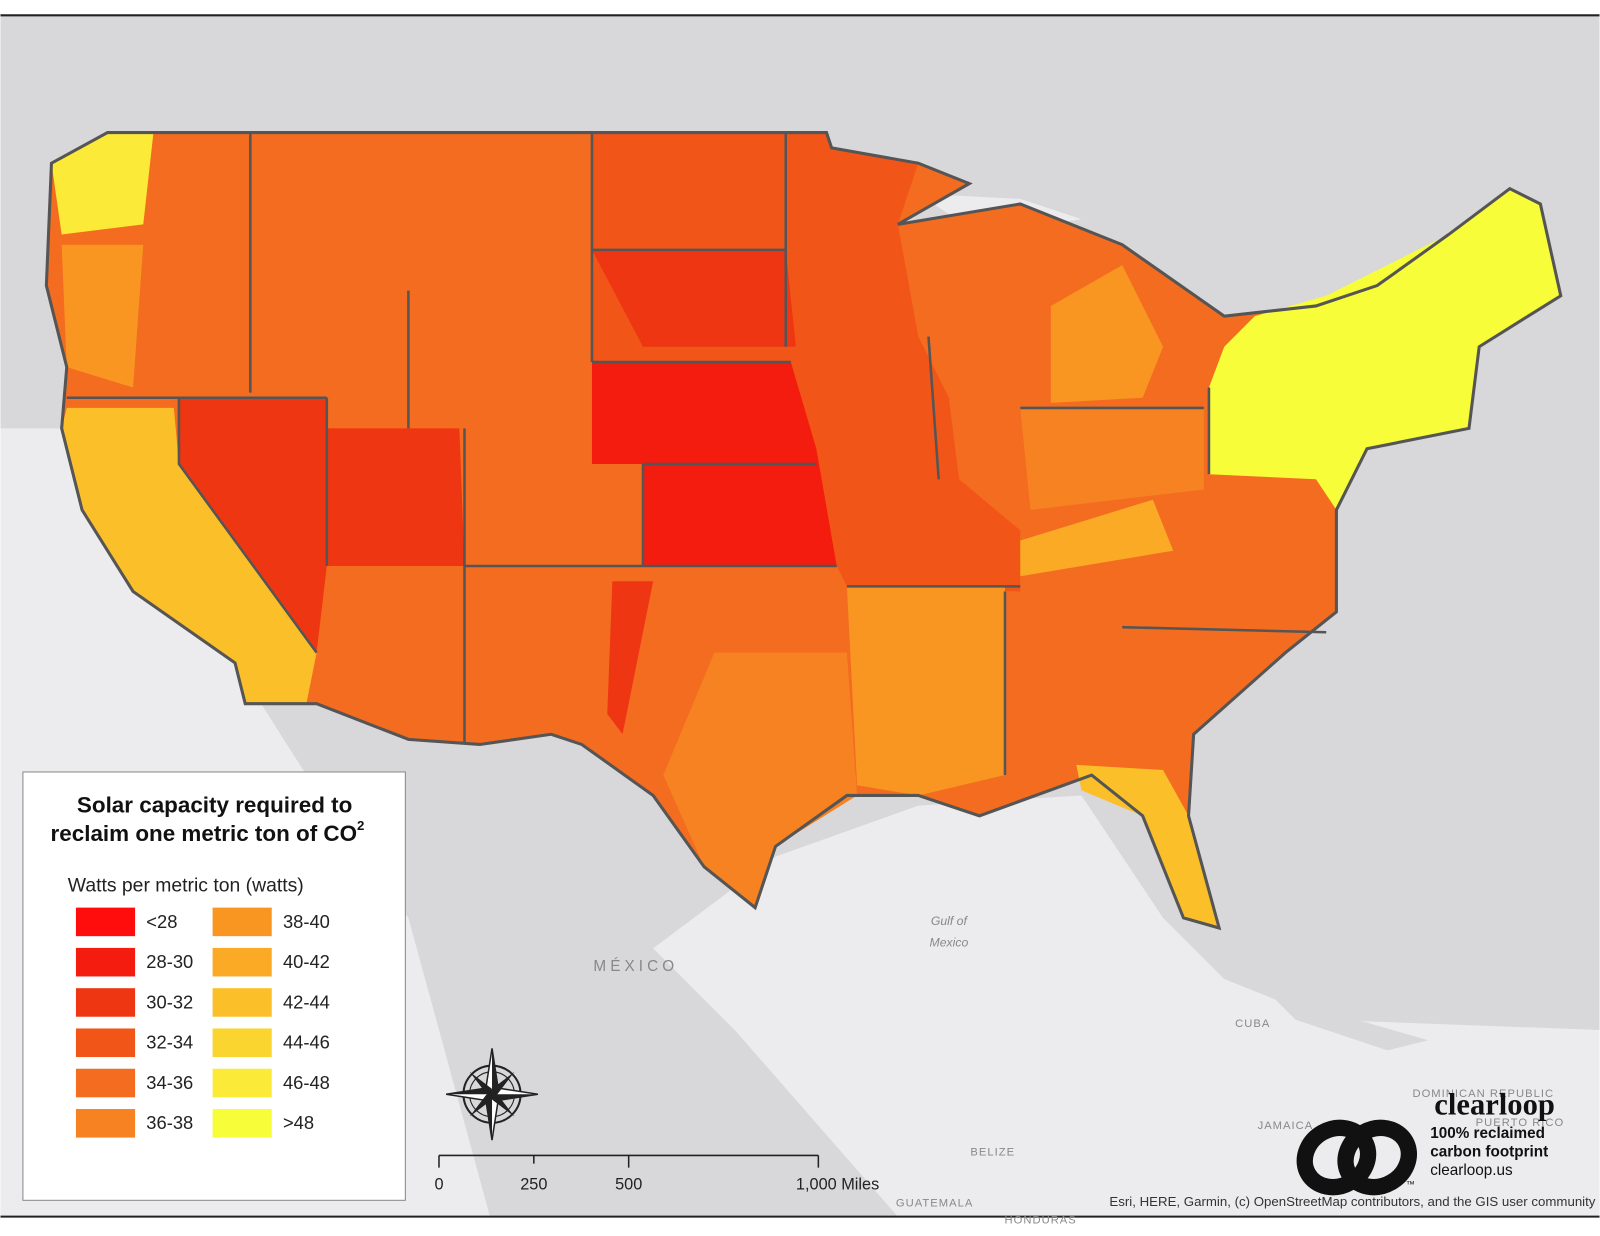  What do you see at coordinates (1286, 1126) in the screenshot?
I see `place-label: JAMAICA` at bounding box center [1286, 1126].